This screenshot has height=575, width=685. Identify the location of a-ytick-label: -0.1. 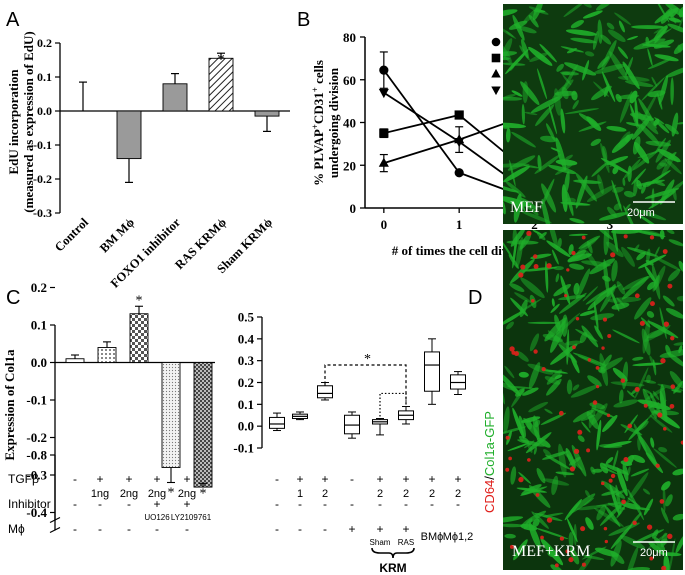
(42, 145).